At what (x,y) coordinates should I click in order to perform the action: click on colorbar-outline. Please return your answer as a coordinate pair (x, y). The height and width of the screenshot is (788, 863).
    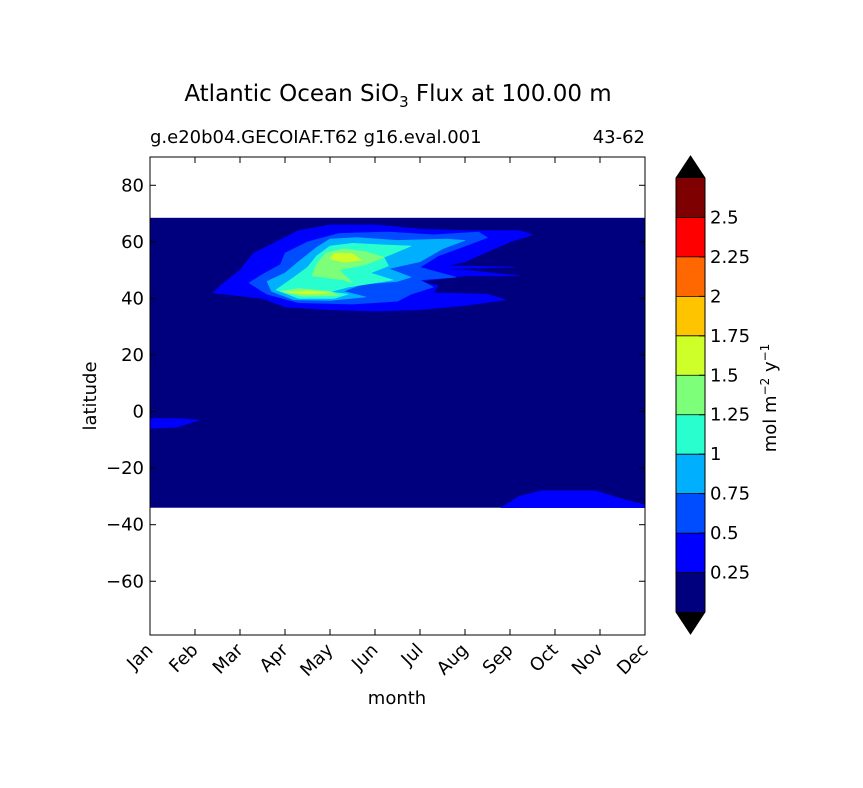
    Looking at the image, I should click on (690, 395).